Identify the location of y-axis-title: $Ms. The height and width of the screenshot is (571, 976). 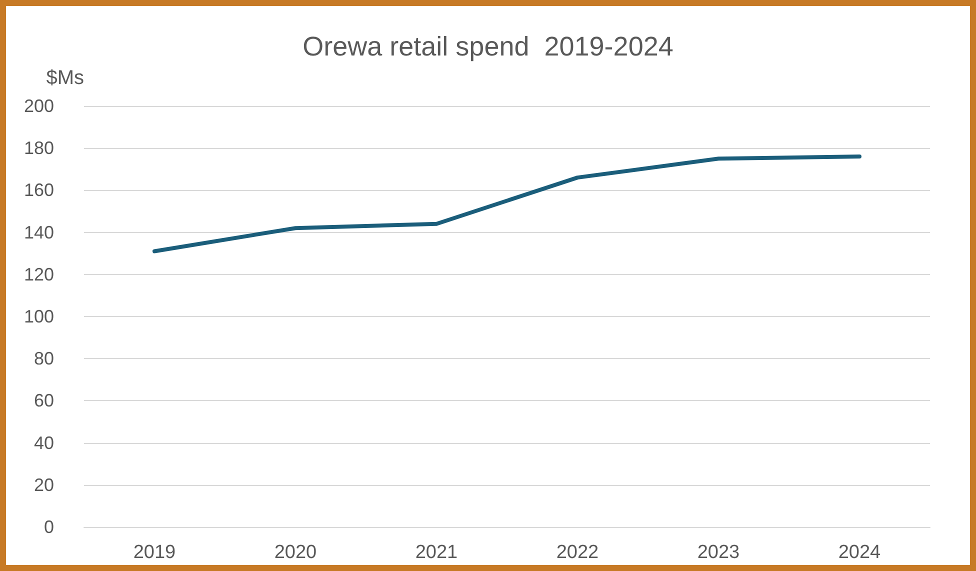
(65, 78).